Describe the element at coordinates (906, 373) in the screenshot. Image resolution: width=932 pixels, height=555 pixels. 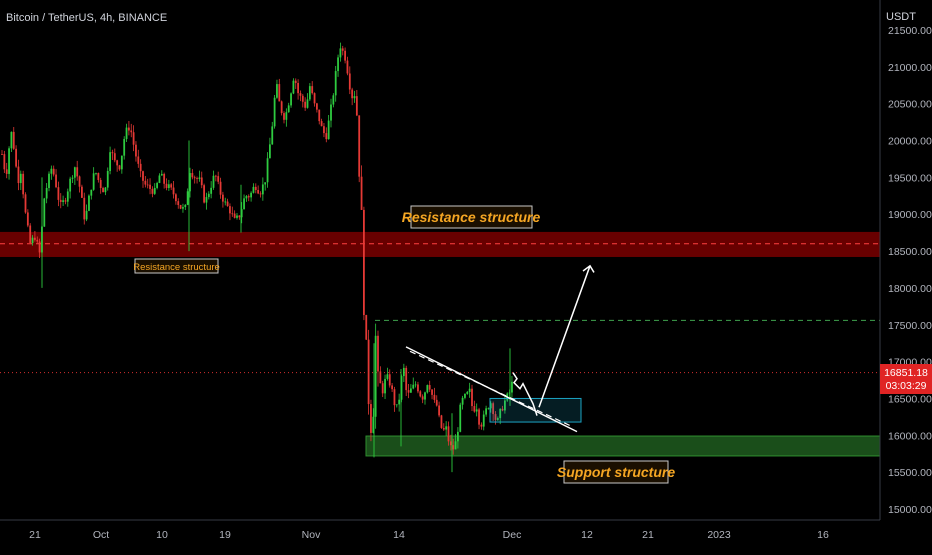
I see `price-badge-value: 16851.18` at that location.